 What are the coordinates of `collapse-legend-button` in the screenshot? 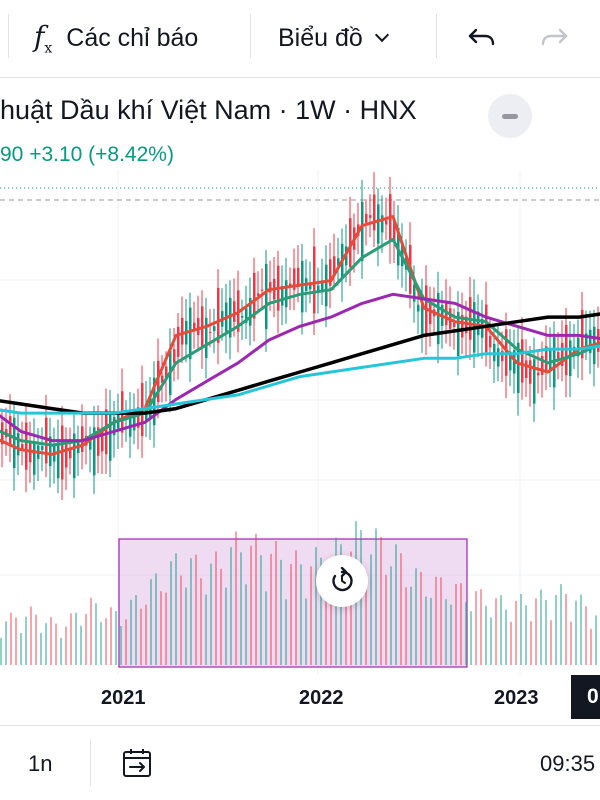 It's located at (510, 116).